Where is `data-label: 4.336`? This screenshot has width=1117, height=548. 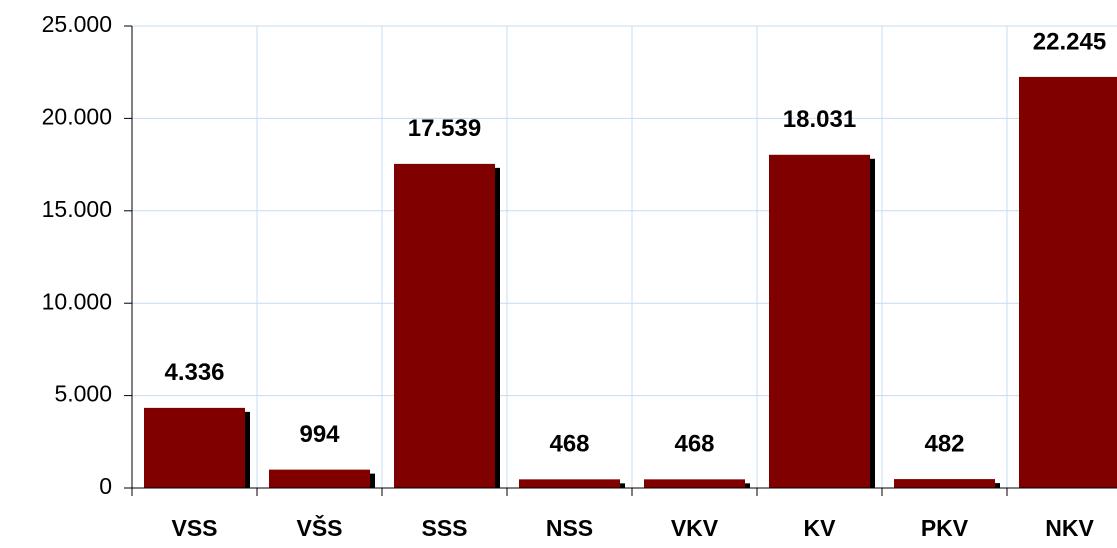
data-label: 4.336 is located at coordinates (194, 372).